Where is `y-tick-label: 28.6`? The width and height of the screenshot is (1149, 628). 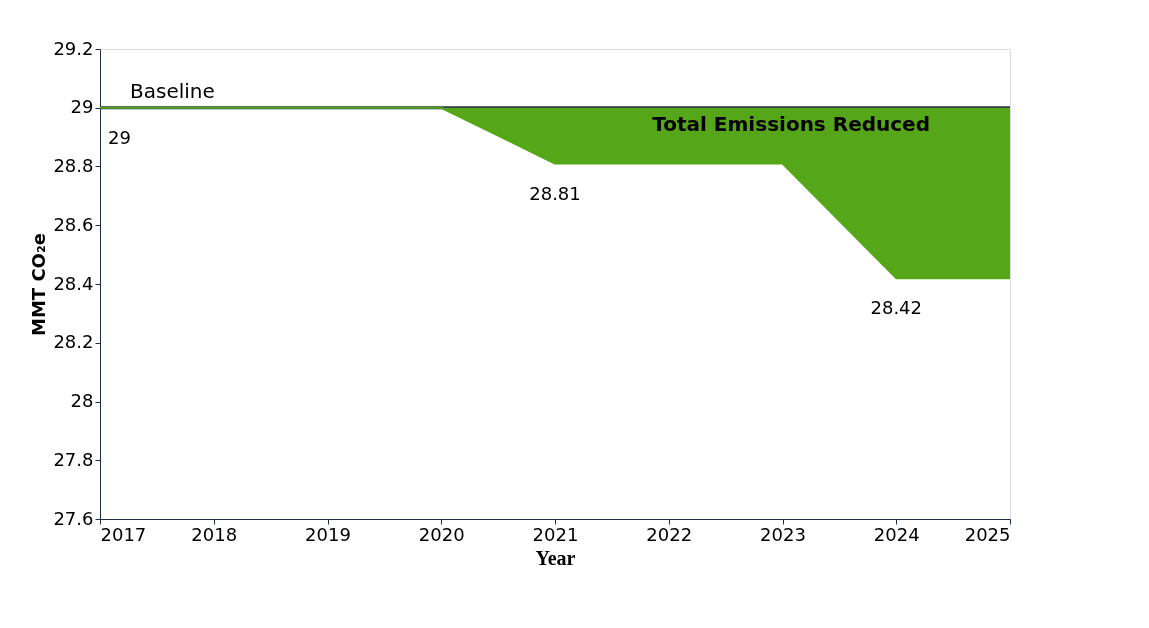
y-tick-label: 28.6 is located at coordinates (73, 224).